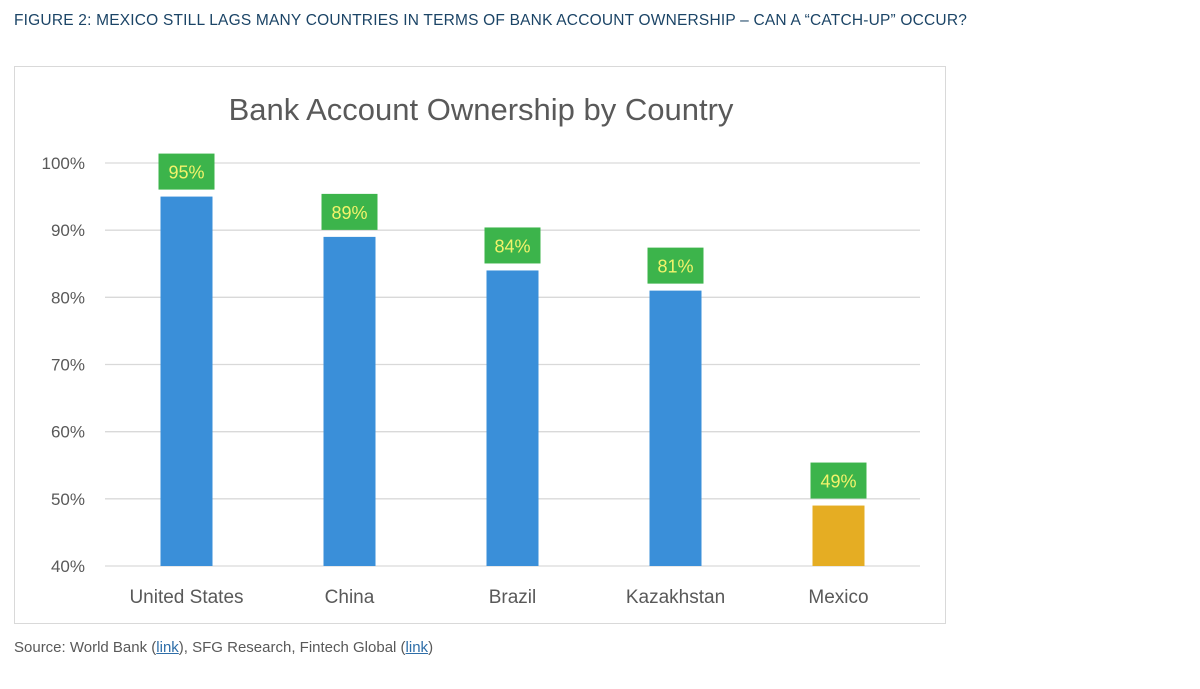 The height and width of the screenshot is (689, 1200). Describe the element at coordinates (68, 297) in the screenshot. I see `y-tick-label: 80%` at that location.